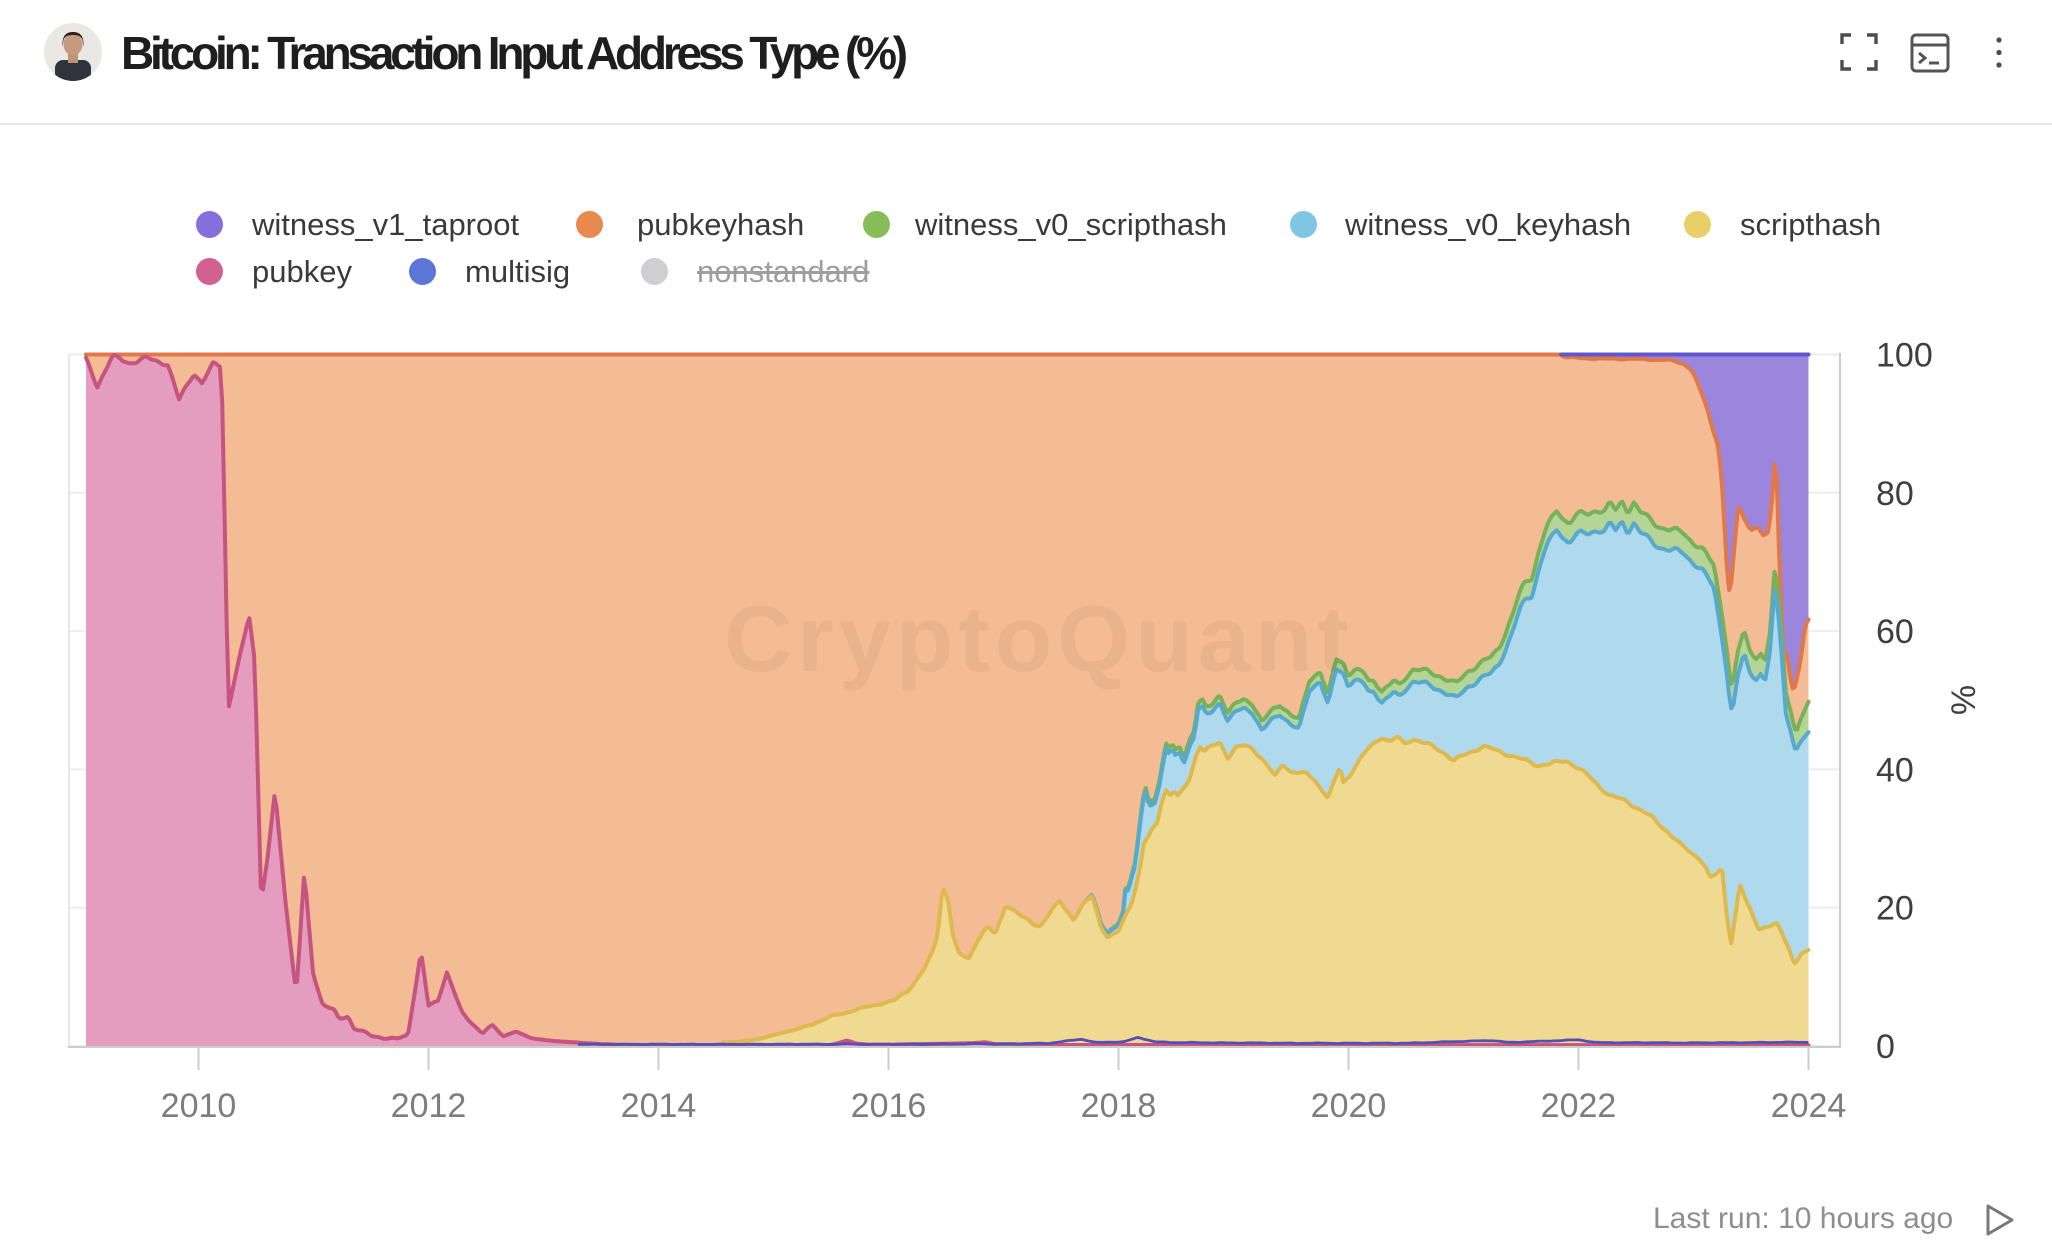 This screenshot has width=2052, height=1252. What do you see at coordinates (1895, 494) in the screenshot?
I see `svg-text: 80` at bounding box center [1895, 494].